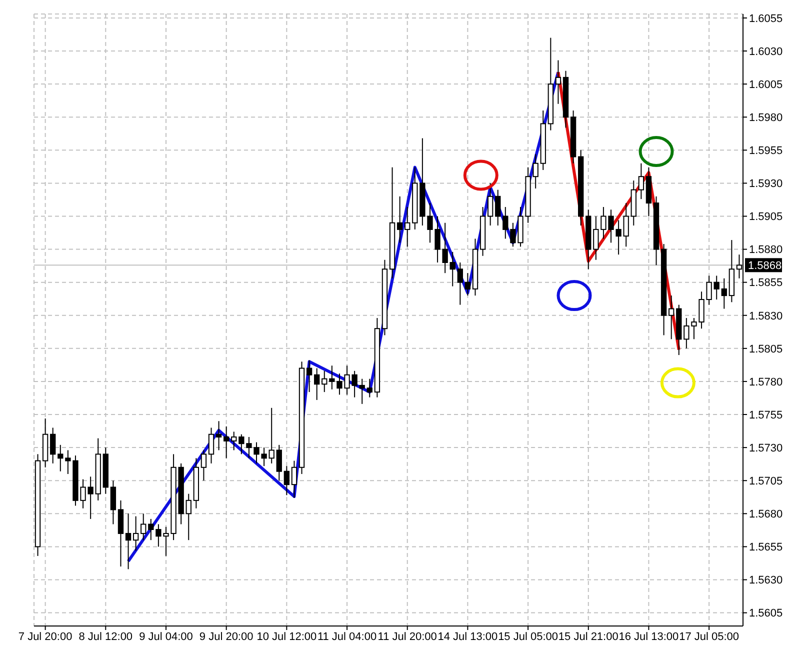  I want to click on x-tick-label: 8 Jul 12:00, so click(105, 636).